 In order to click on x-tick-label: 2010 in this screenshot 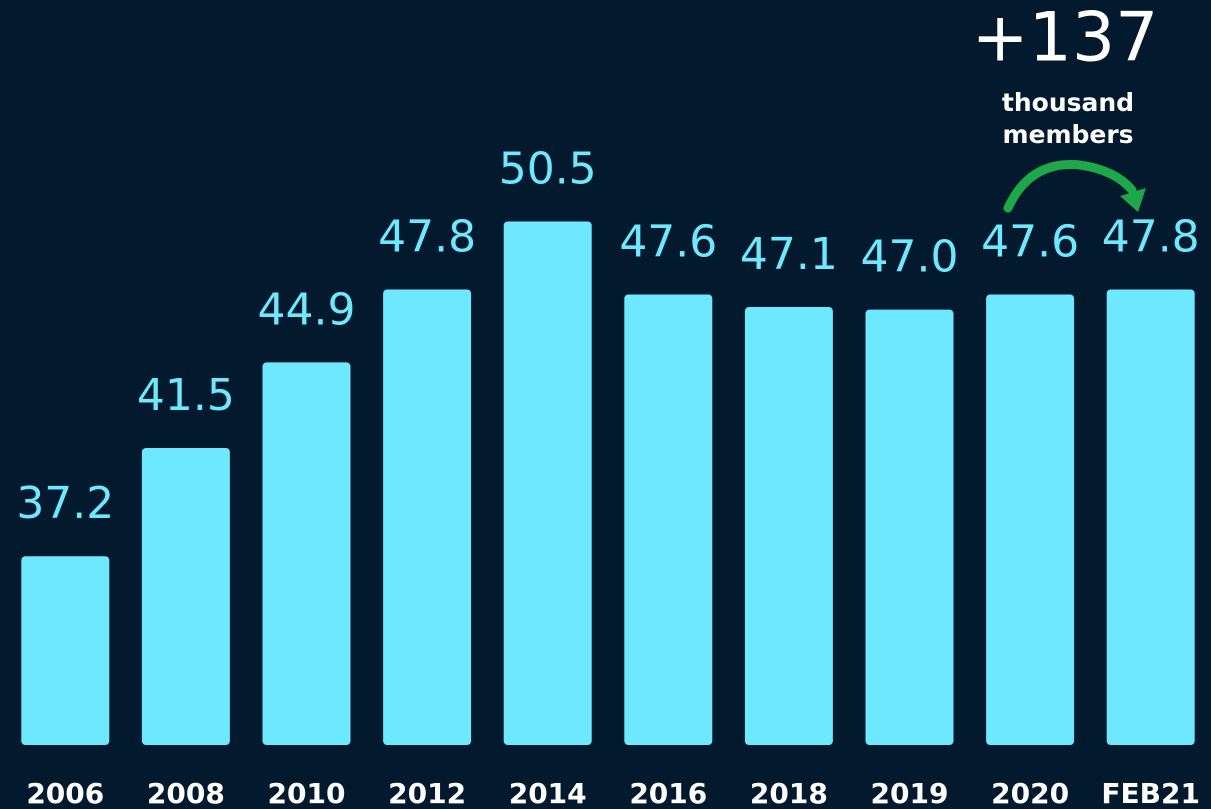, I will do `click(307, 793)`.